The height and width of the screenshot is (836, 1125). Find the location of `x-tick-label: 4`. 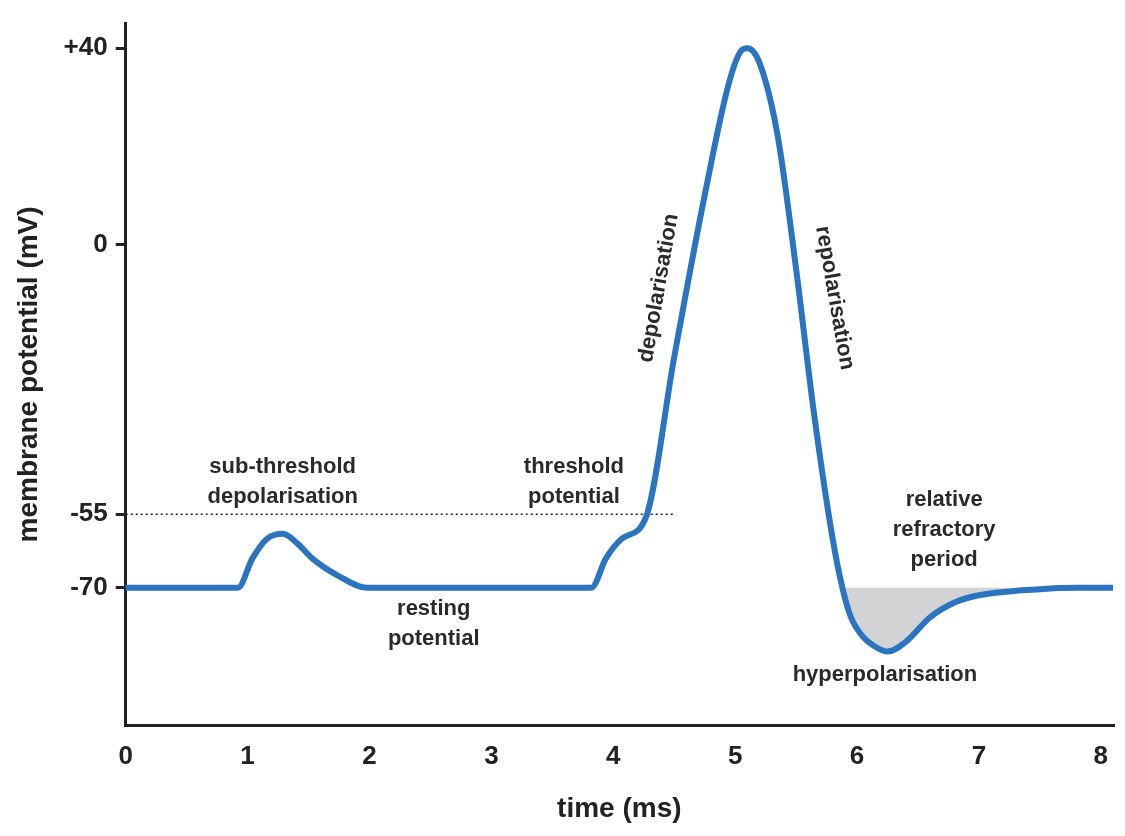

x-tick-label: 4 is located at coordinates (614, 754).